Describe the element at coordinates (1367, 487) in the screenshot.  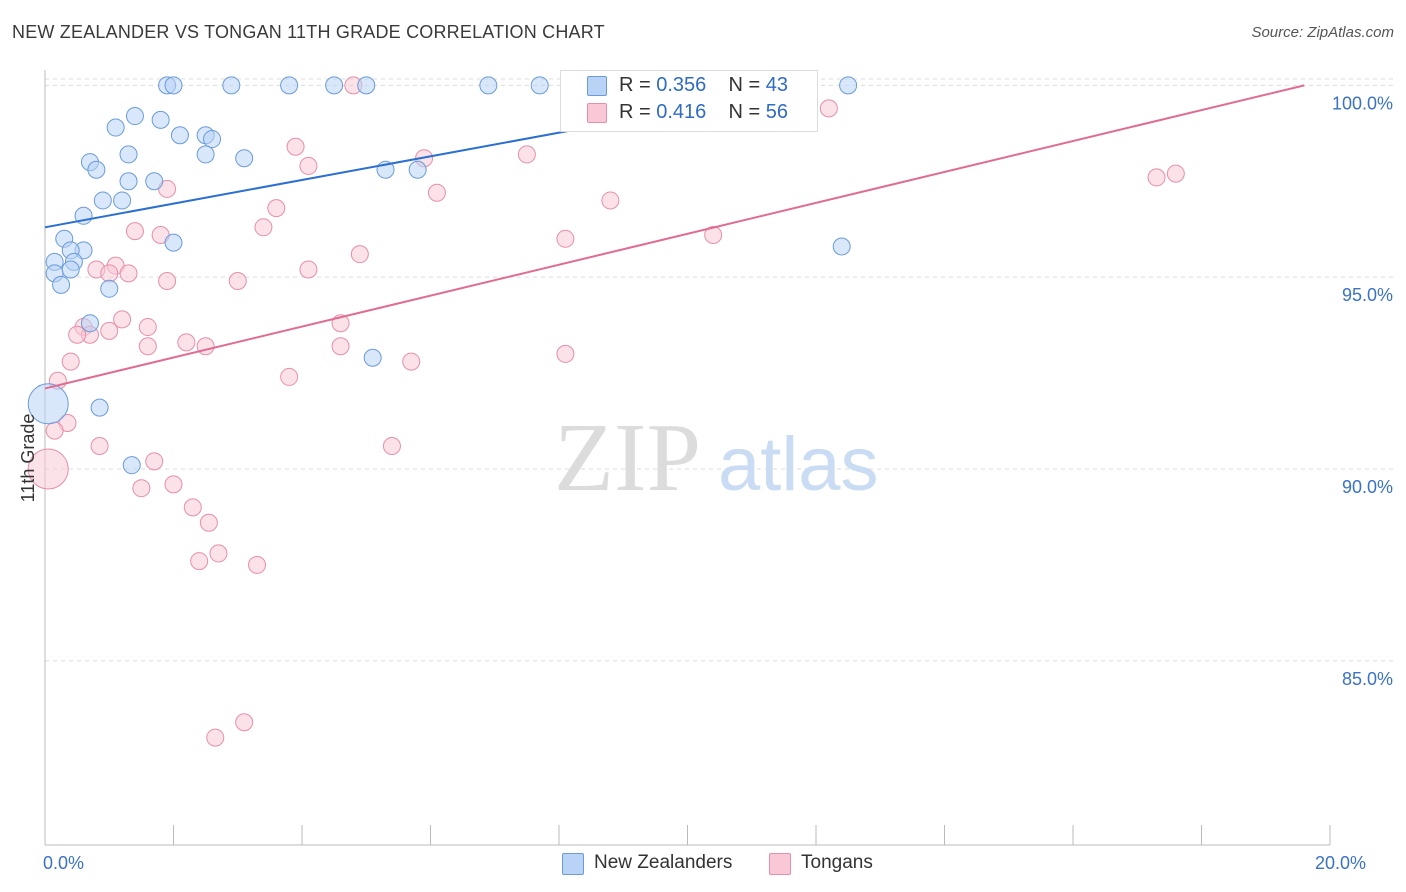
I see `y-tick-label: 90.0%` at that location.